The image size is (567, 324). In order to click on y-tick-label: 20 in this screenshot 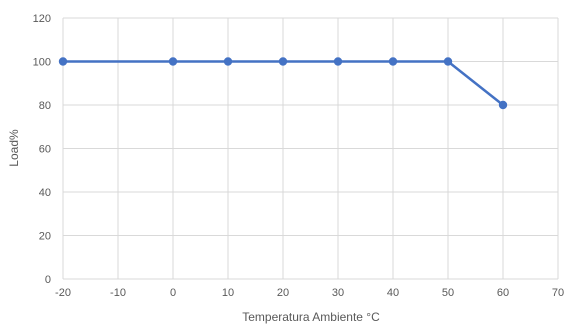, I will do `click(45, 237)`.